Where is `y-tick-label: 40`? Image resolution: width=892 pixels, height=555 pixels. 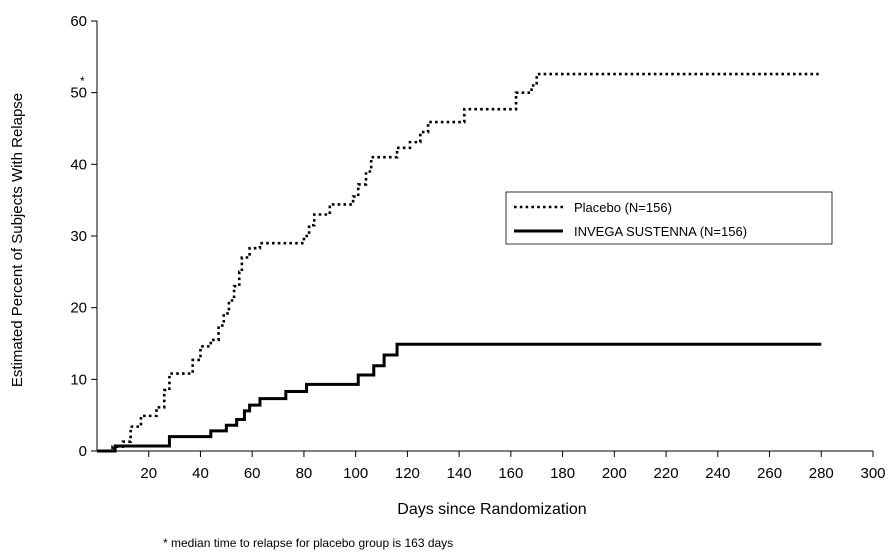 y-tick-label: 40 is located at coordinates (78, 164).